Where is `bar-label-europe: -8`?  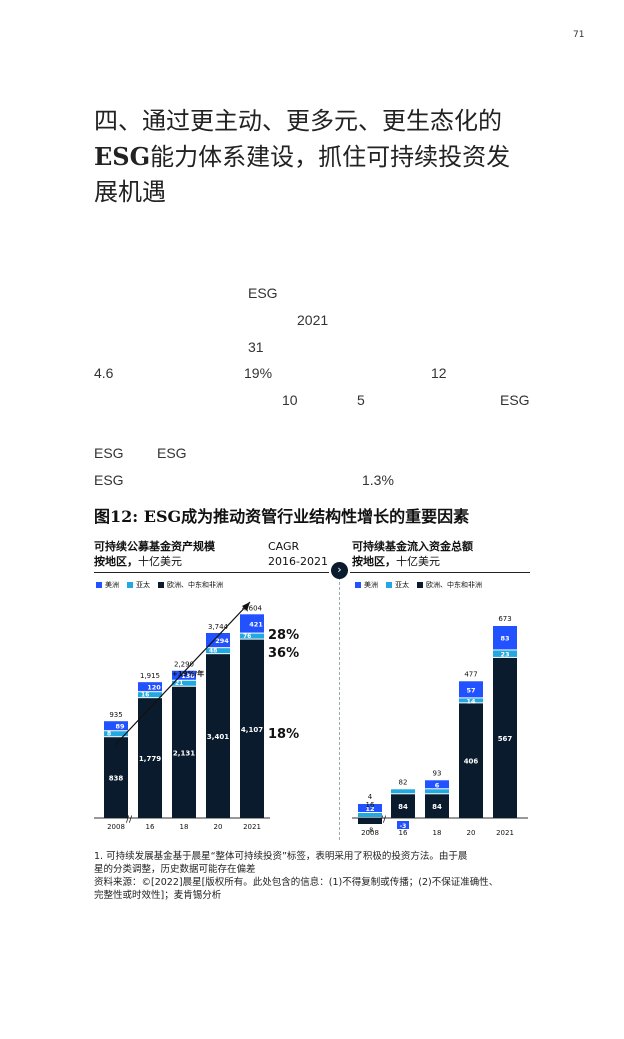
bar-label-europe: -8 is located at coordinates (370, 830).